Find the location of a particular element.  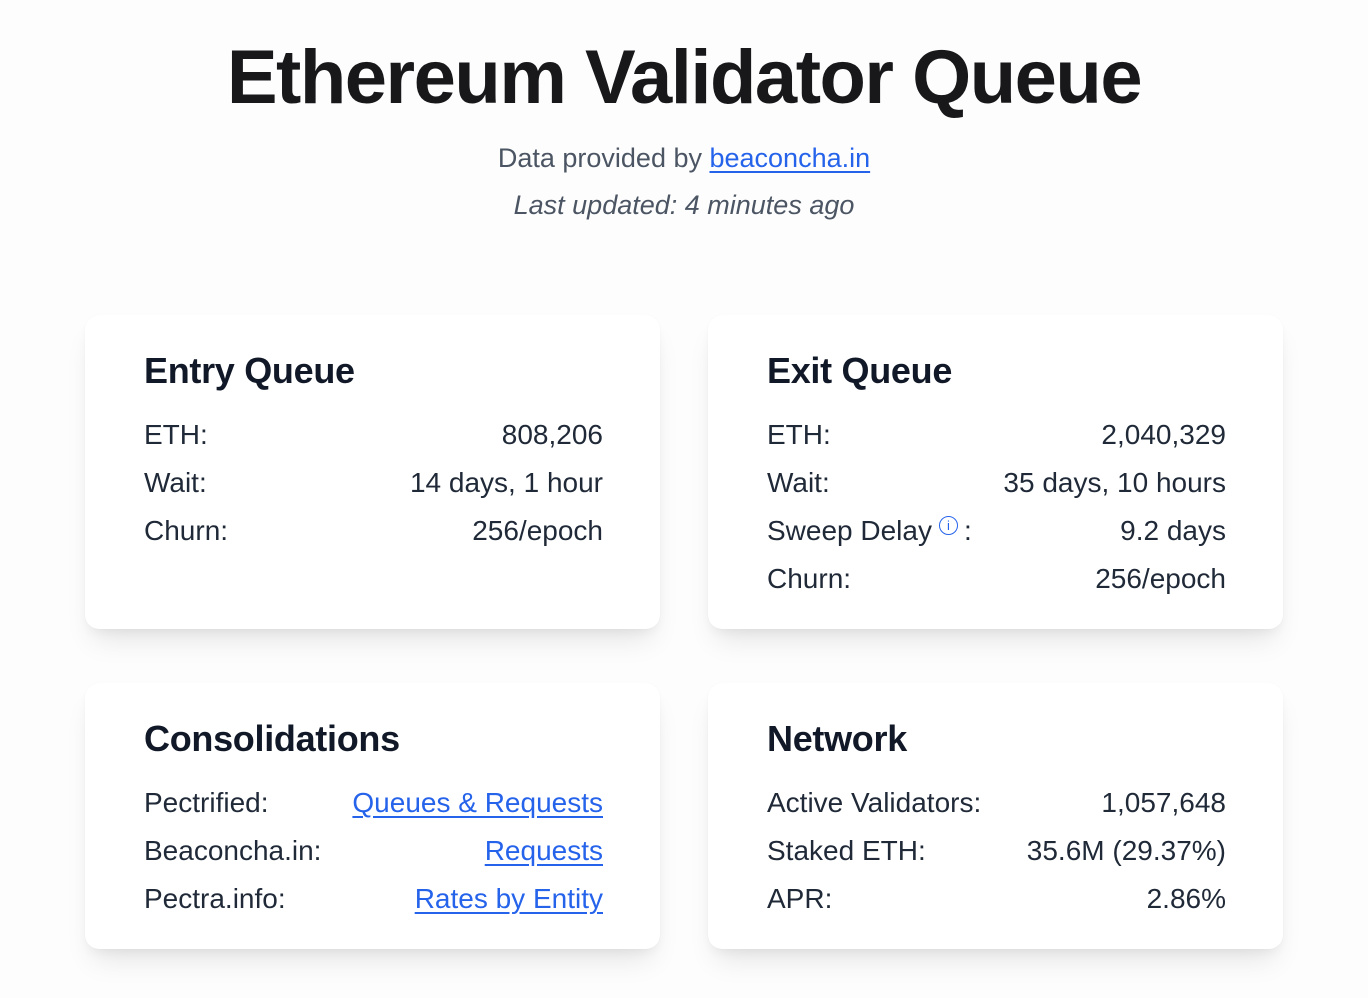

entry-churn-label: Churn: is located at coordinates (186, 531).